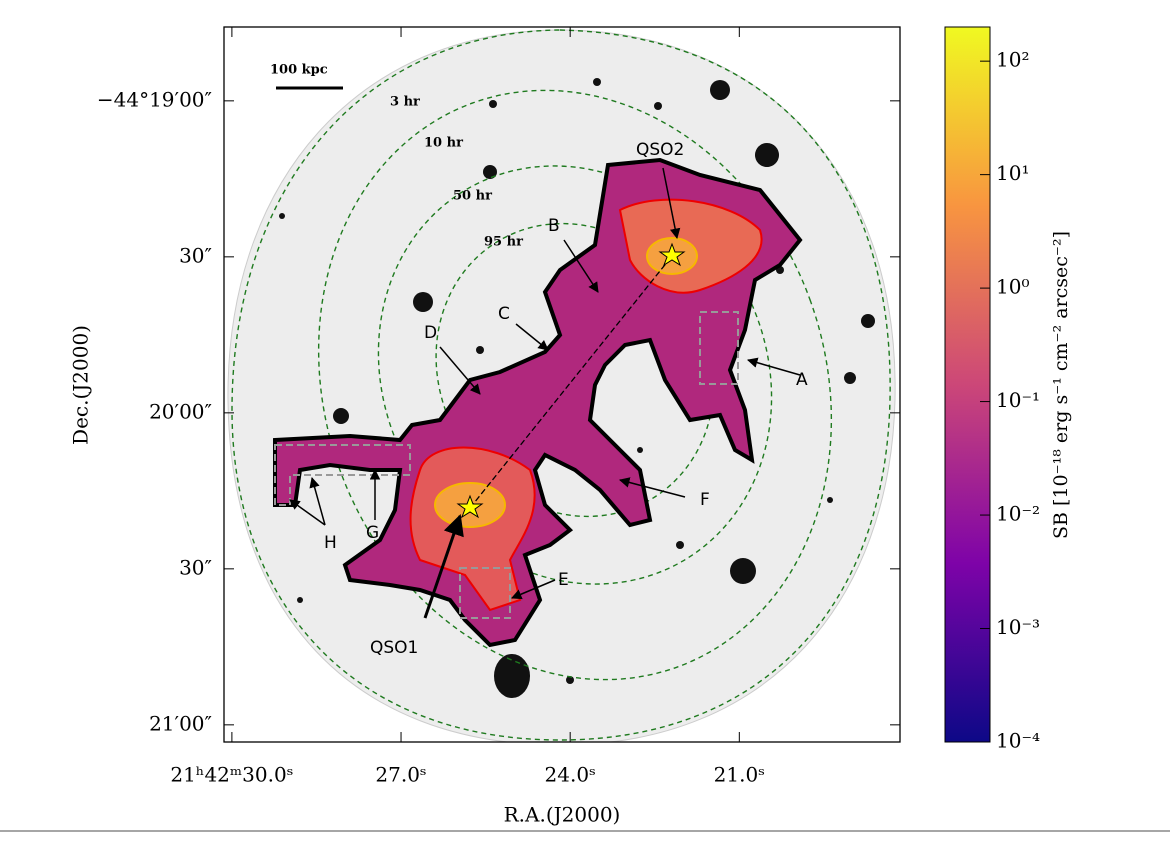 This screenshot has height=846, width=1170. What do you see at coordinates (372, 533) in the screenshot?
I see `annotation: G` at bounding box center [372, 533].